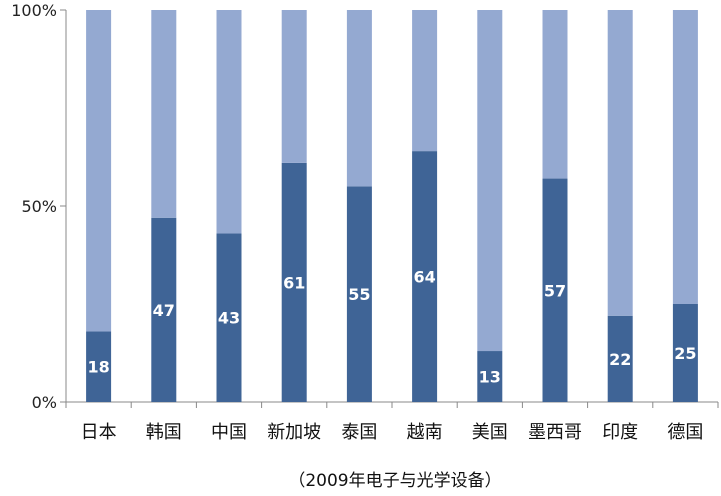 Image resolution: width=721 pixels, height=496 pixels. What do you see at coordinates (425, 432) in the screenshot?
I see `x-tick-label: 越南` at bounding box center [425, 432].